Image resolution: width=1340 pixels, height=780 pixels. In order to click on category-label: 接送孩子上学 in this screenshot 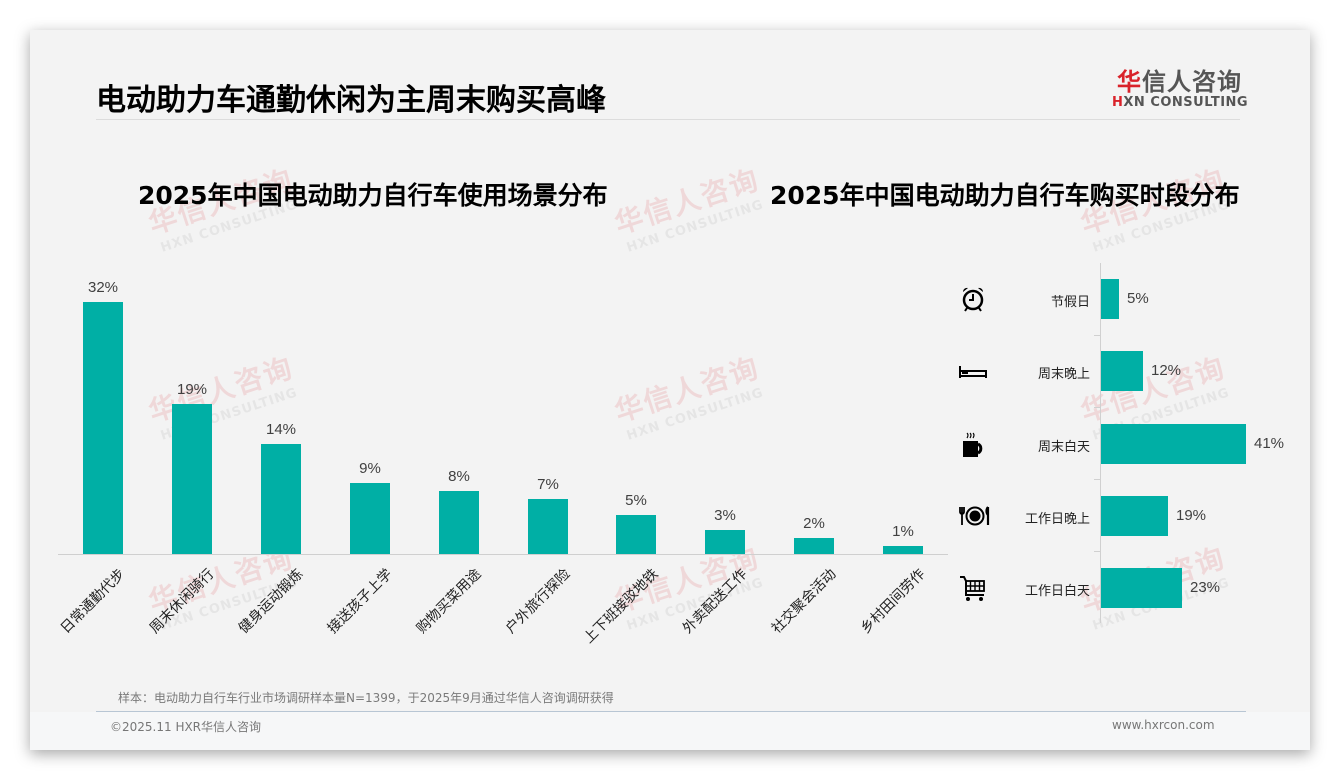, I will do `click(360, 601)`.